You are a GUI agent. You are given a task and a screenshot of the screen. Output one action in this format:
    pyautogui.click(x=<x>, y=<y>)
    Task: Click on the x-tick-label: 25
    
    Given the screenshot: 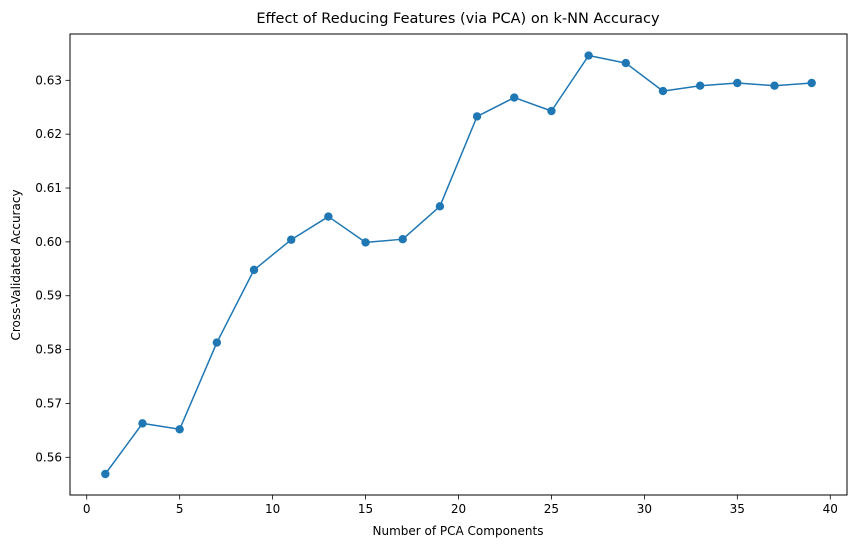 What is the action you would take?
    pyautogui.click(x=551, y=509)
    